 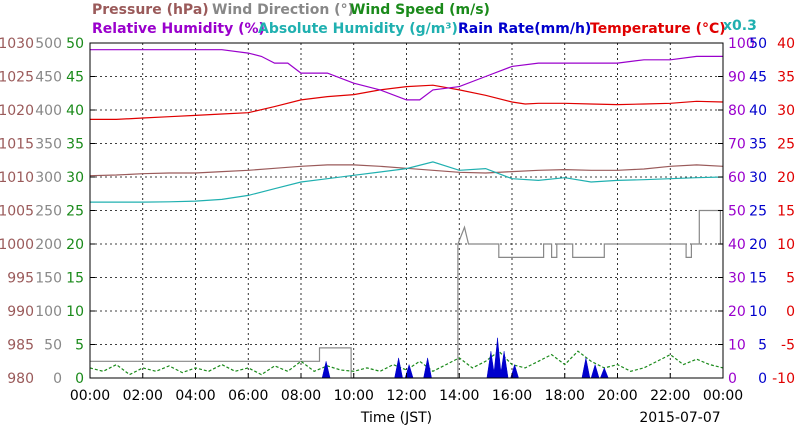 What do you see at coordinates (75, 145) in the screenshot?
I see `wind-speed-tick: 35` at bounding box center [75, 145].